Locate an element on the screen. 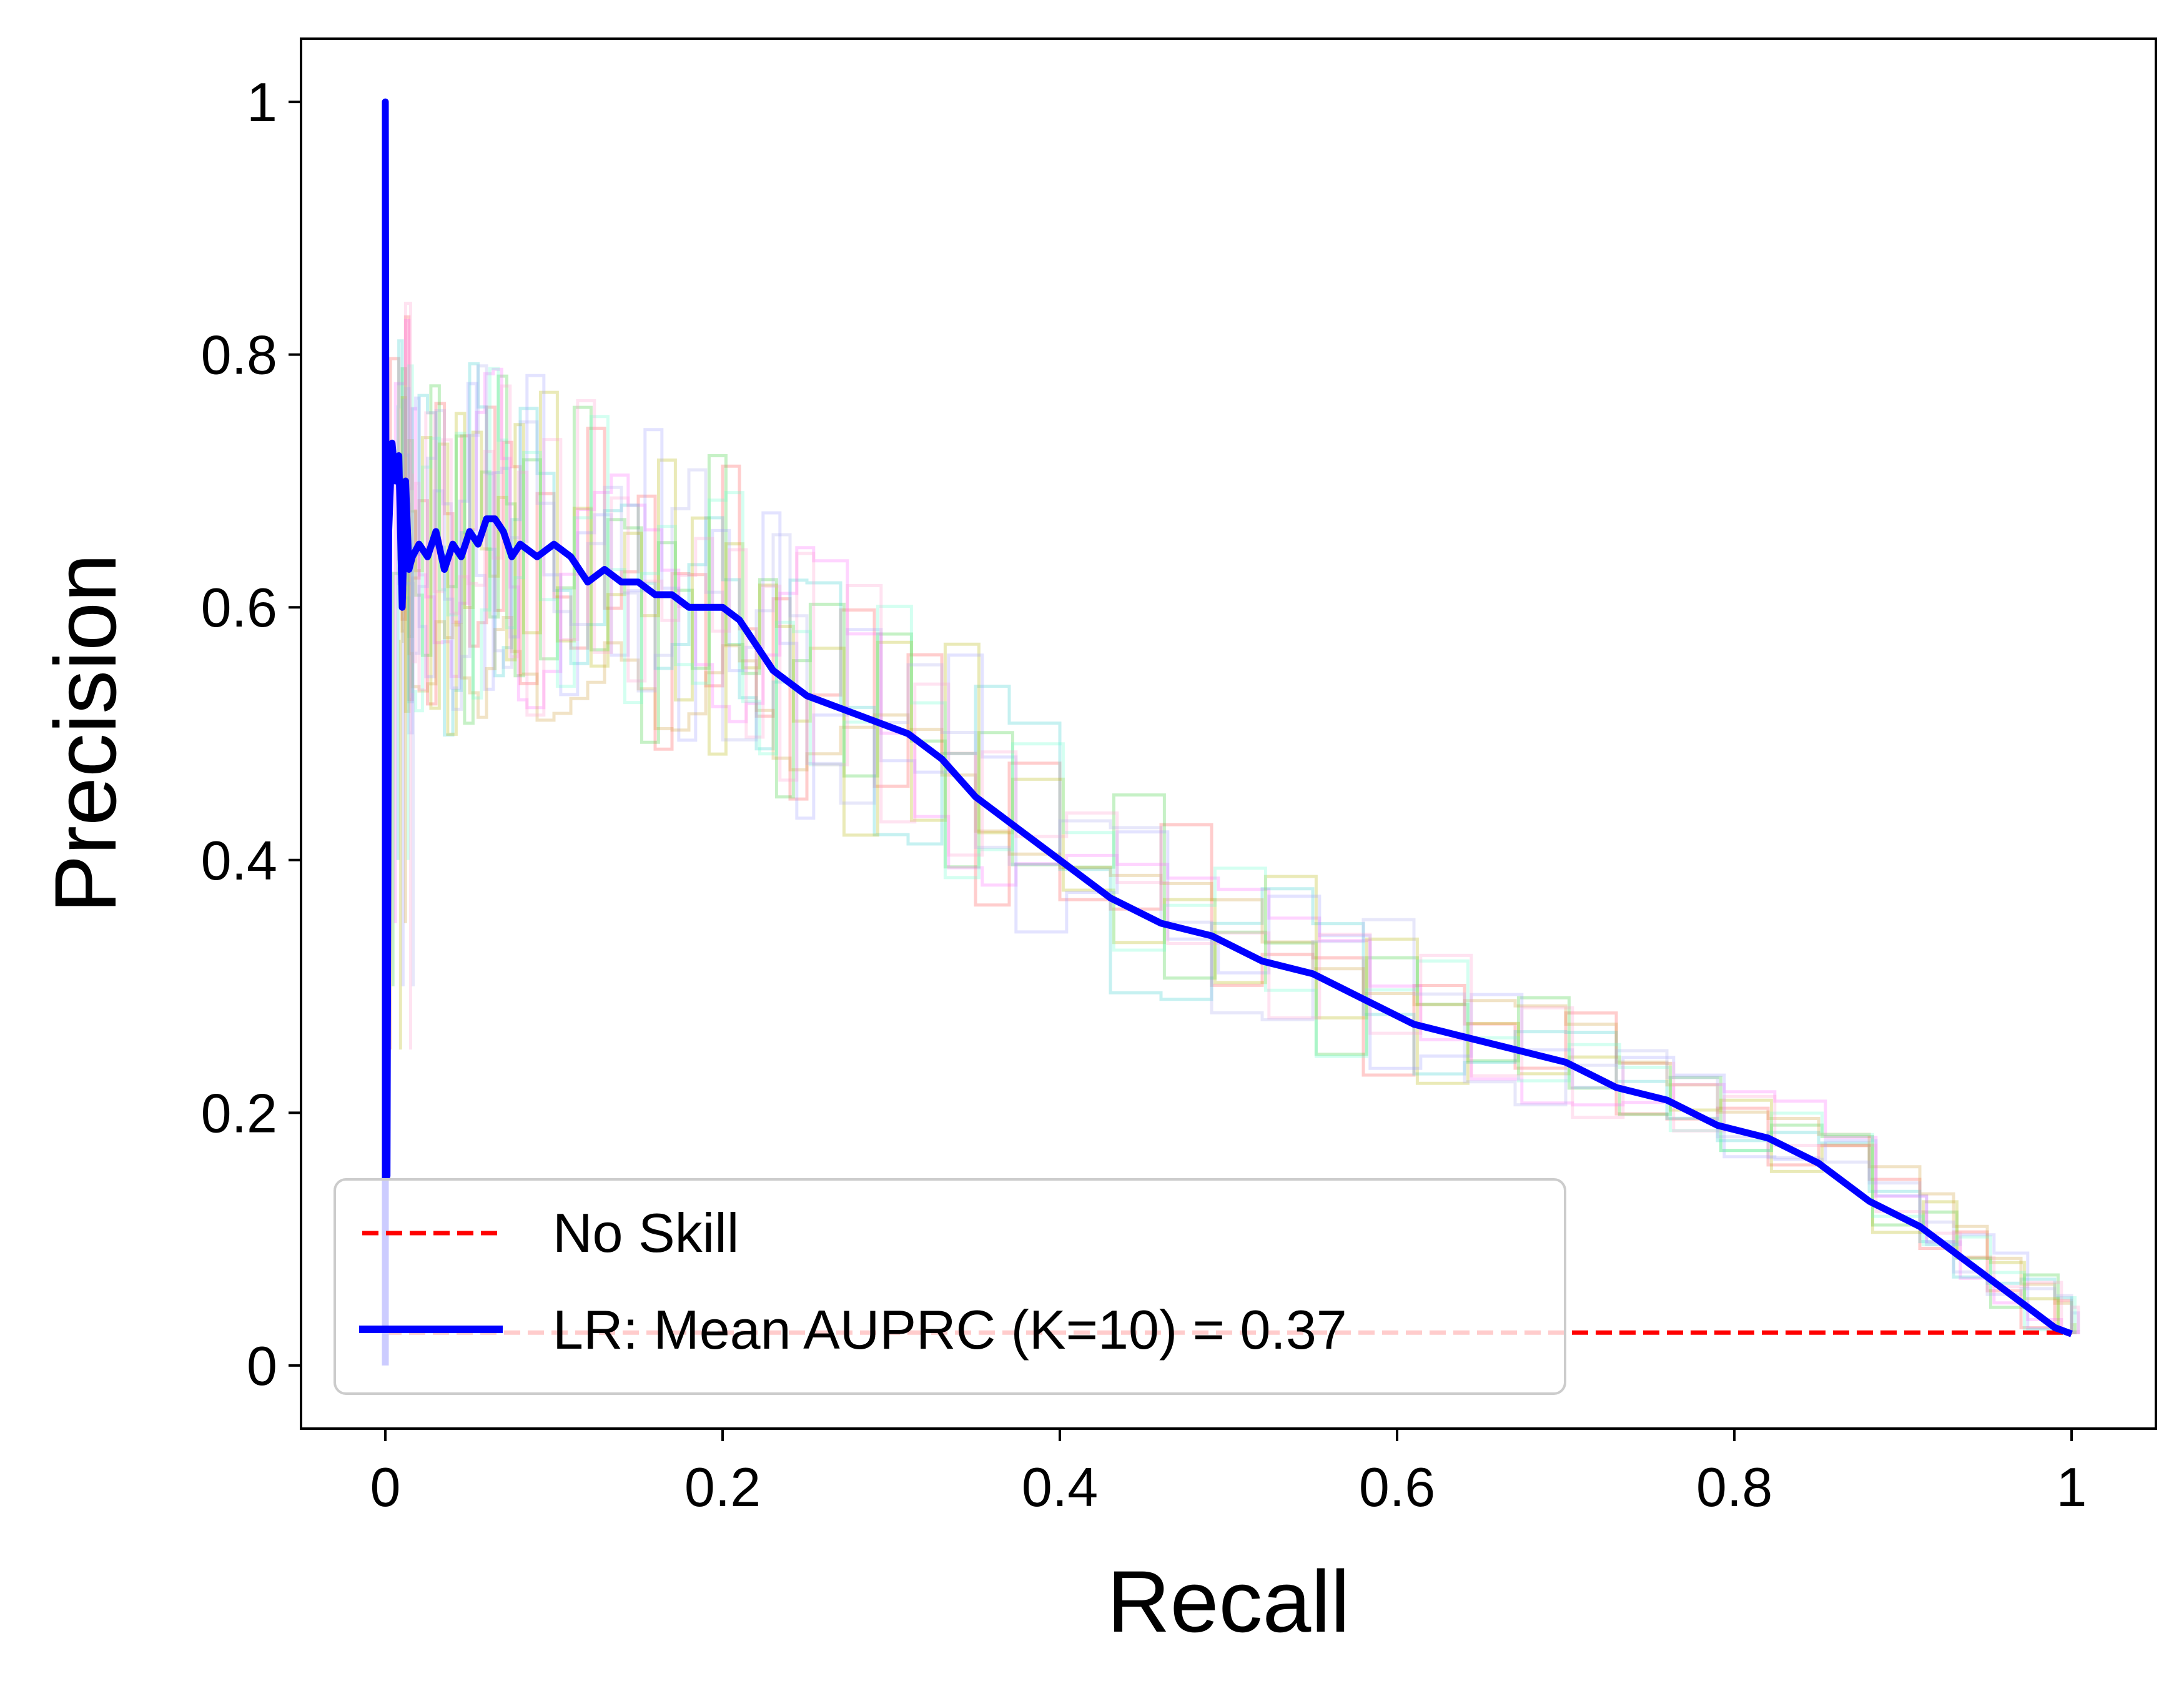 The width and height of the screenshot is (2184, 1686). x-axis-label: Recall is located at coordinates (1228, 1601).